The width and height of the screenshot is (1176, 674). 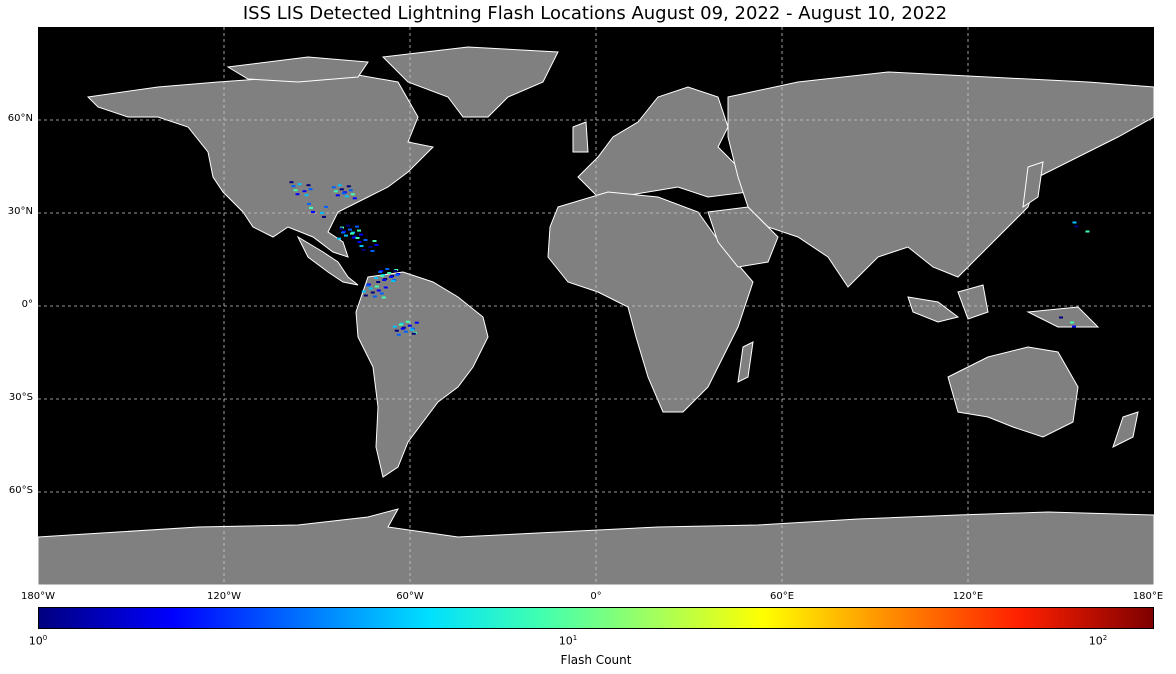 What do you see at coordinates (20, 490) in the screenshot?
I see `lat-tick-60s: 60°S` at bounding box center [20, 490].